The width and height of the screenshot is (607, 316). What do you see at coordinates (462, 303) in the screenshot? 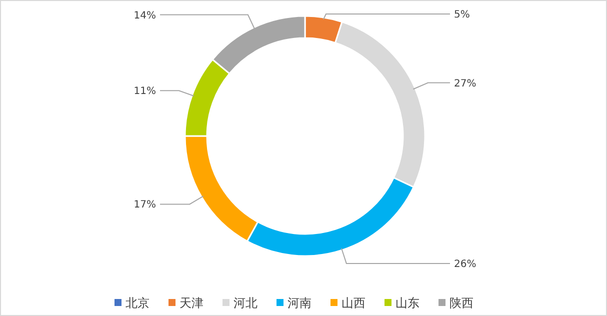
I see `legend-label: 陕西` at bounding box center [462, 303].